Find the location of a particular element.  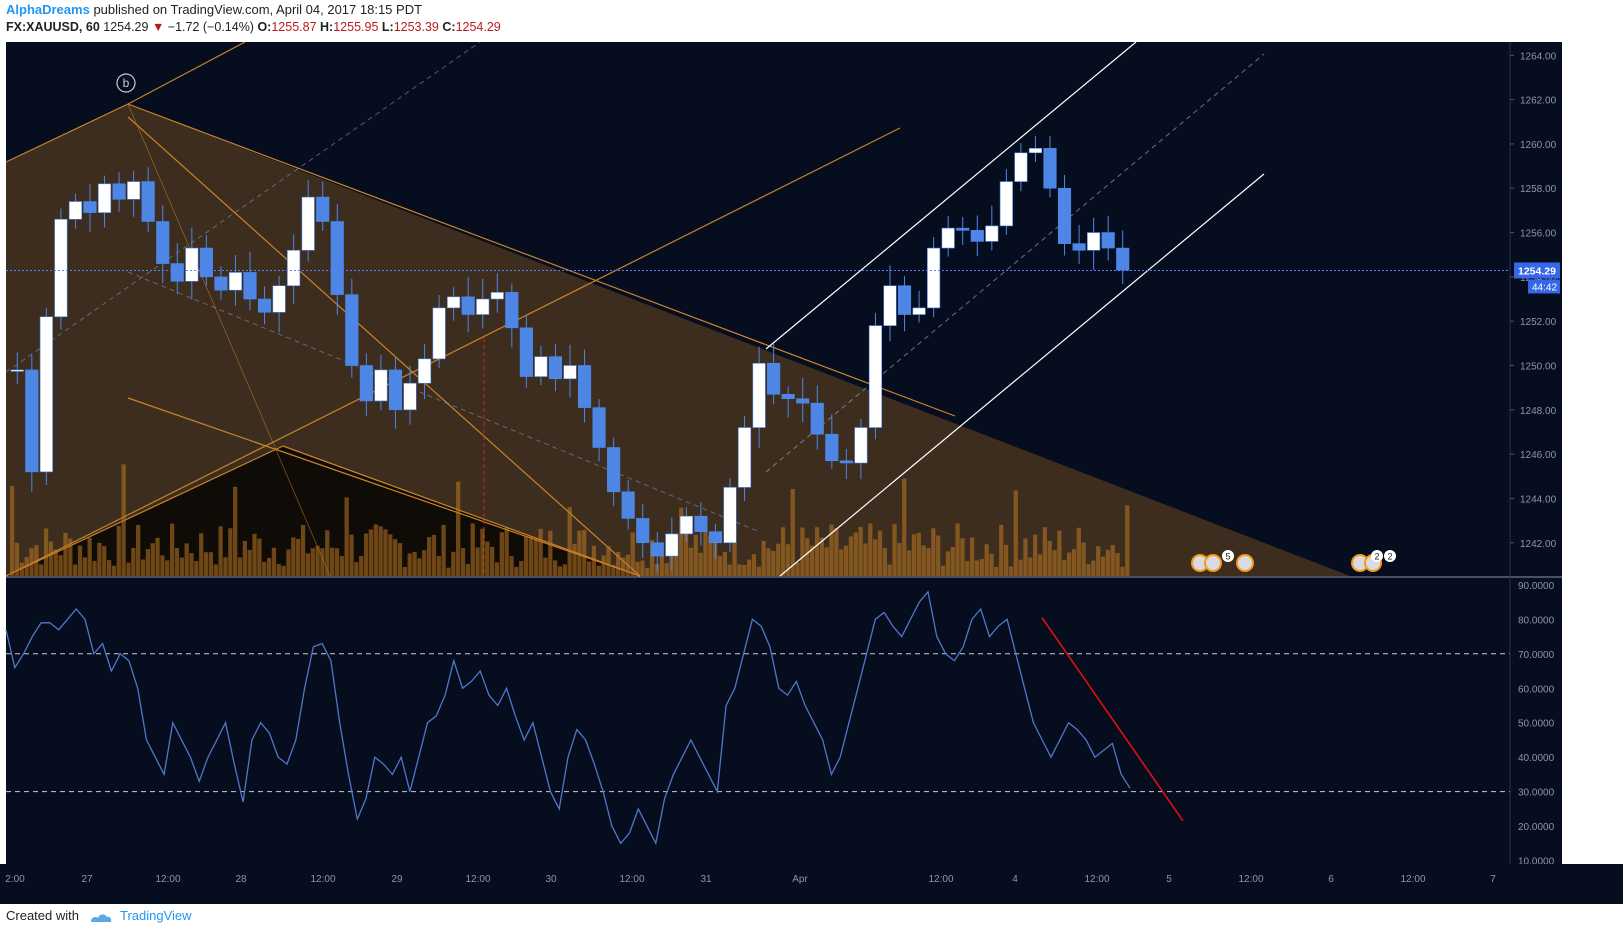

channel-upper-line is located at coordinates (951, 196).